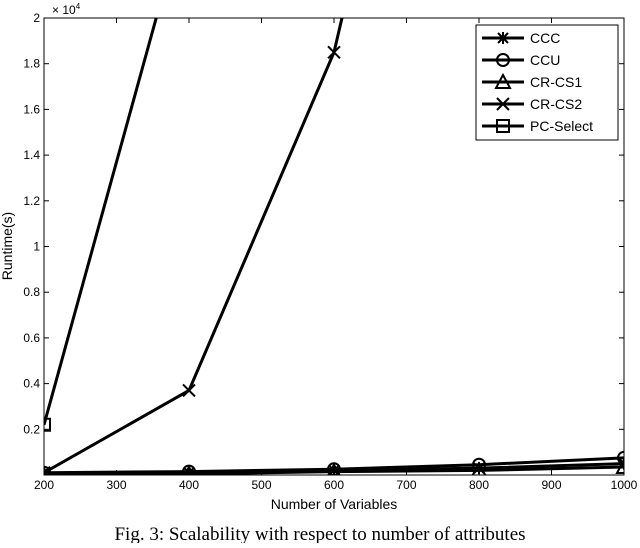 The height and width of the screenshot is (548, 640). What do you see at coordinates (36, 247) in the screenshot?
I see `y-tick-label: 1` at bounding box center [36, 247].